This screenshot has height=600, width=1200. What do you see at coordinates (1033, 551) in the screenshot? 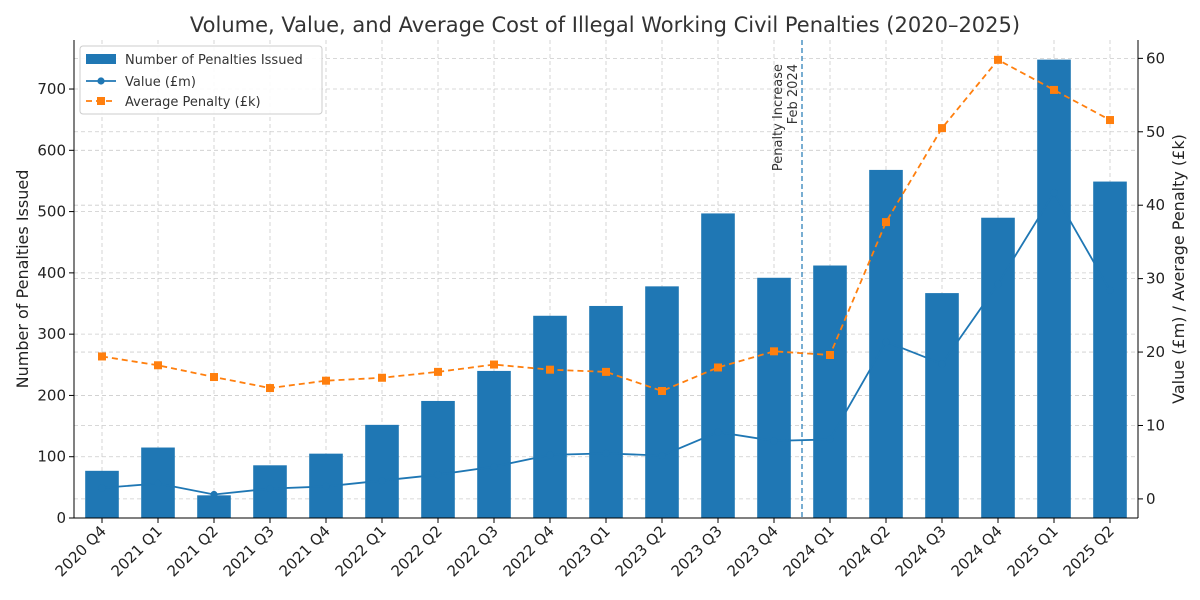
I see `x-tick-label: 2025 Q1` at bounding box center [1033, 551].